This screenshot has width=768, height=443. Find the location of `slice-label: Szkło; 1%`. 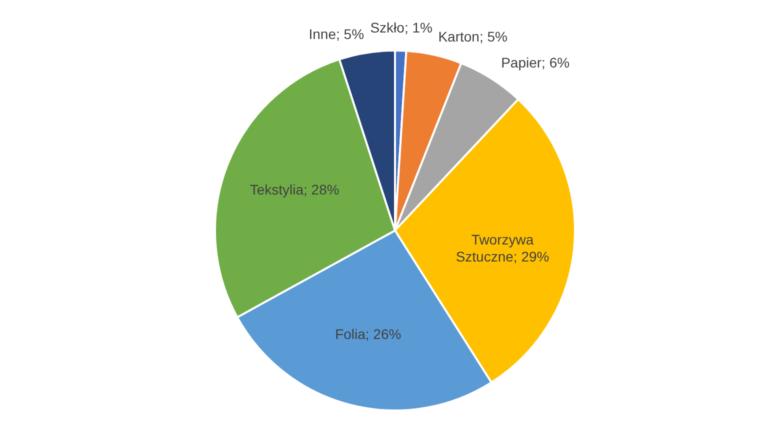

slice-label: Szkło; 1% is located at coordinates (401, 28).